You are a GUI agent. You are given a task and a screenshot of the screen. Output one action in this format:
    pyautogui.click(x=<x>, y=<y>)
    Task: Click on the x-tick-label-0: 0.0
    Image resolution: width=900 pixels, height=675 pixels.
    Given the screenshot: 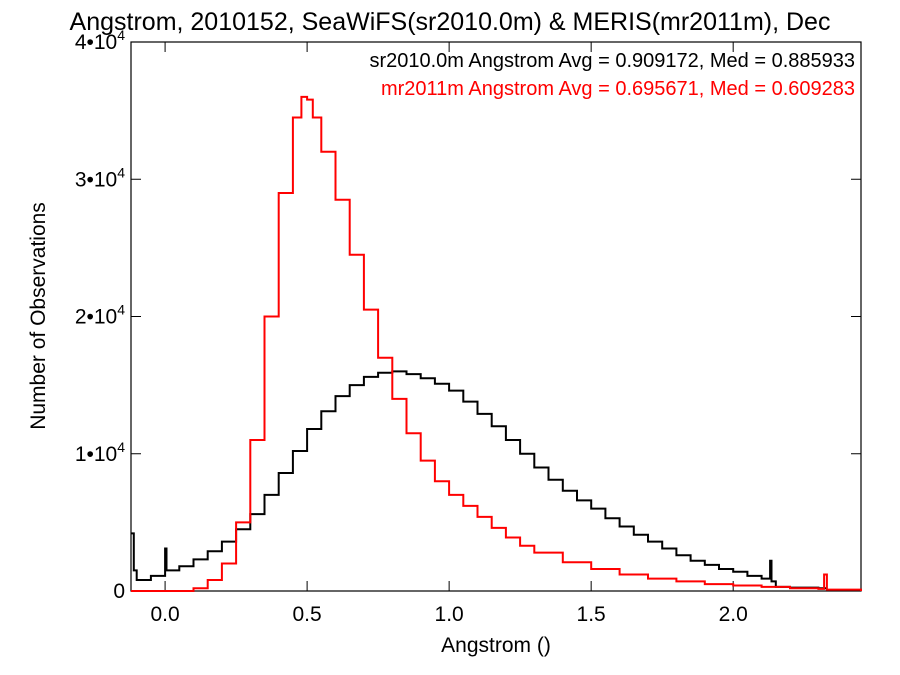 What is the action you would take?
    pyautogui.click(x=164, y=614)
    